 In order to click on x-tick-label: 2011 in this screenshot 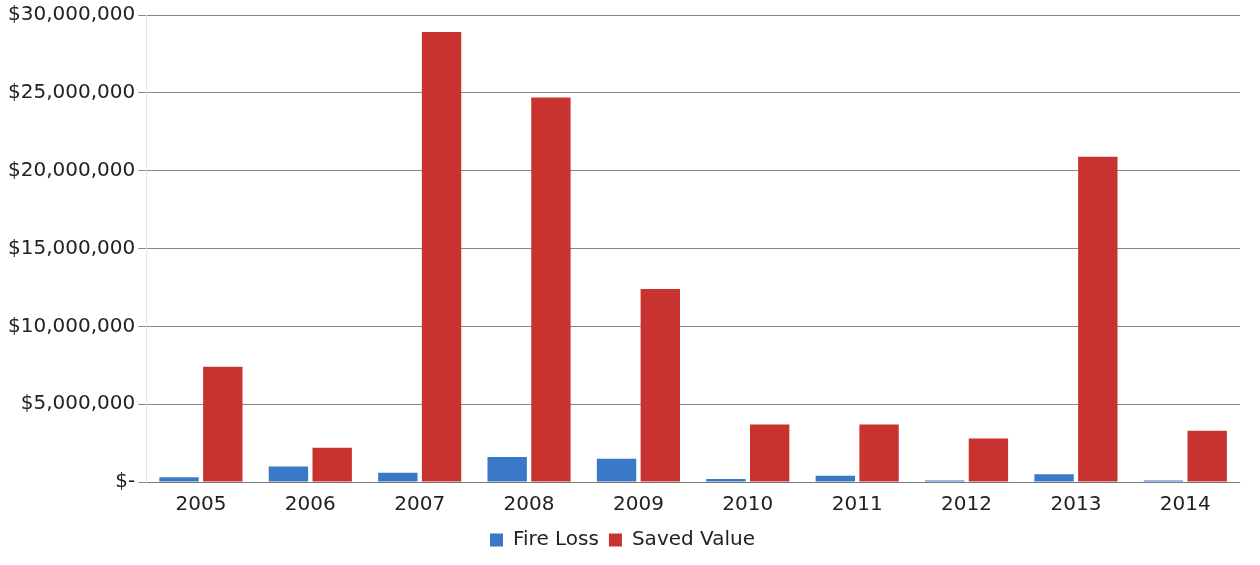, I will do `click(857, 503)`.